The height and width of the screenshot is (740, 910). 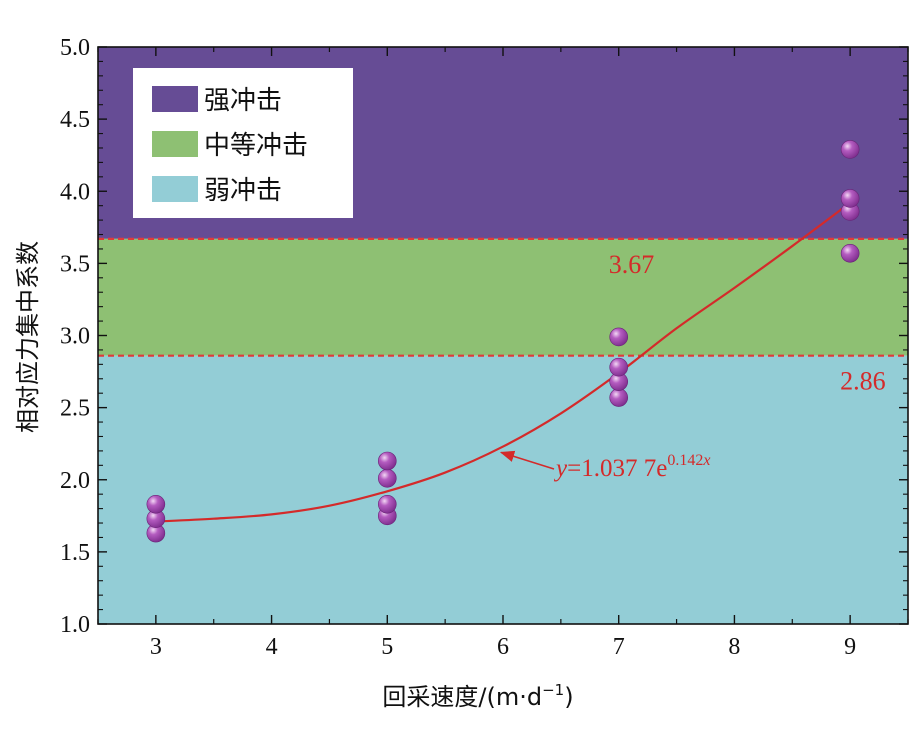 What do you see at coordinates (734, 647) in the screenshot?
I see `x-tick-label-5: 8` at bounding box center [734, 647].